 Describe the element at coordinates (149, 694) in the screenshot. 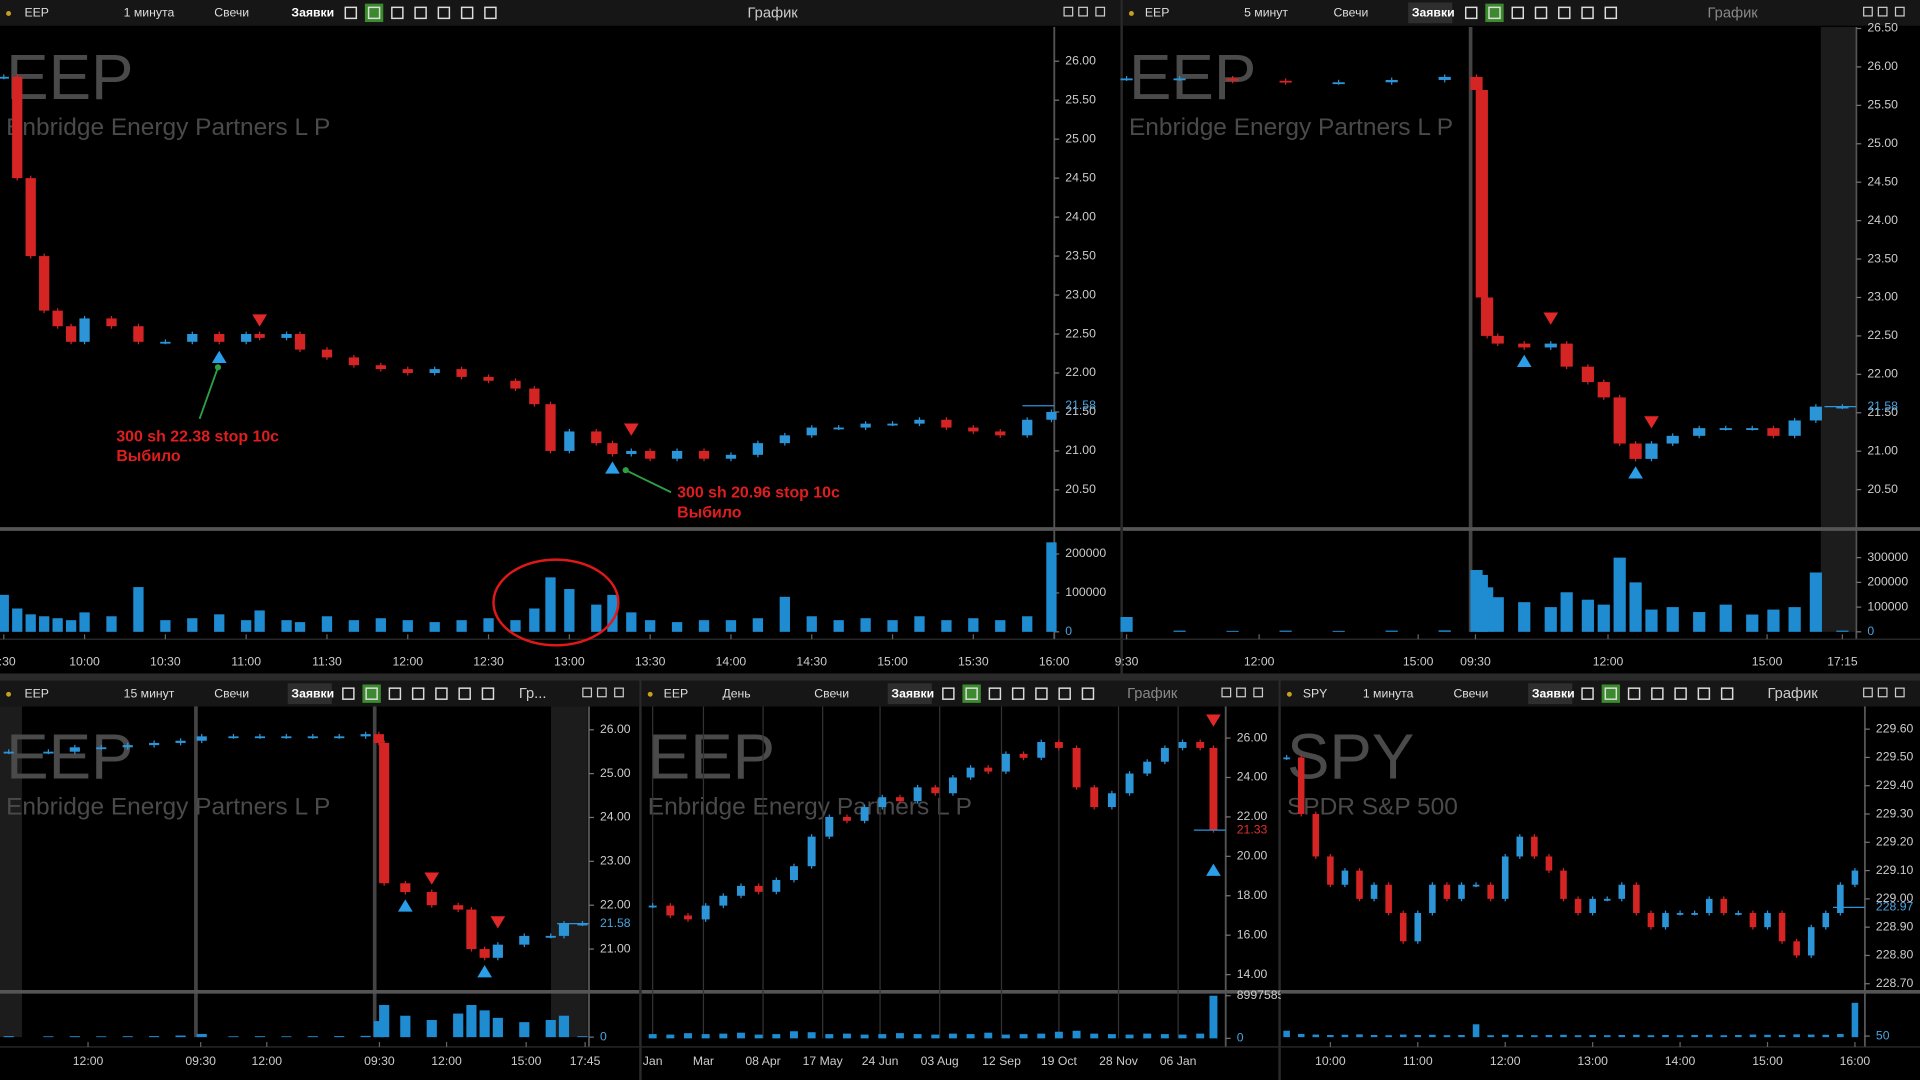

I see `interval-field: 15 минут` at that location.